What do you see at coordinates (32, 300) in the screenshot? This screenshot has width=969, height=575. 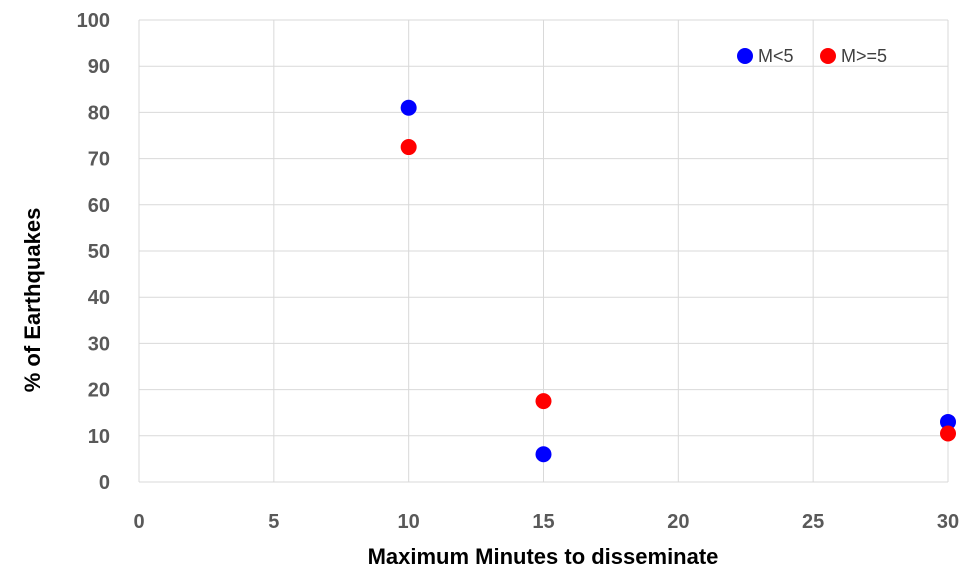 I see `y-axis-title: % of Earthquakes` at bounding box center [32, 300].